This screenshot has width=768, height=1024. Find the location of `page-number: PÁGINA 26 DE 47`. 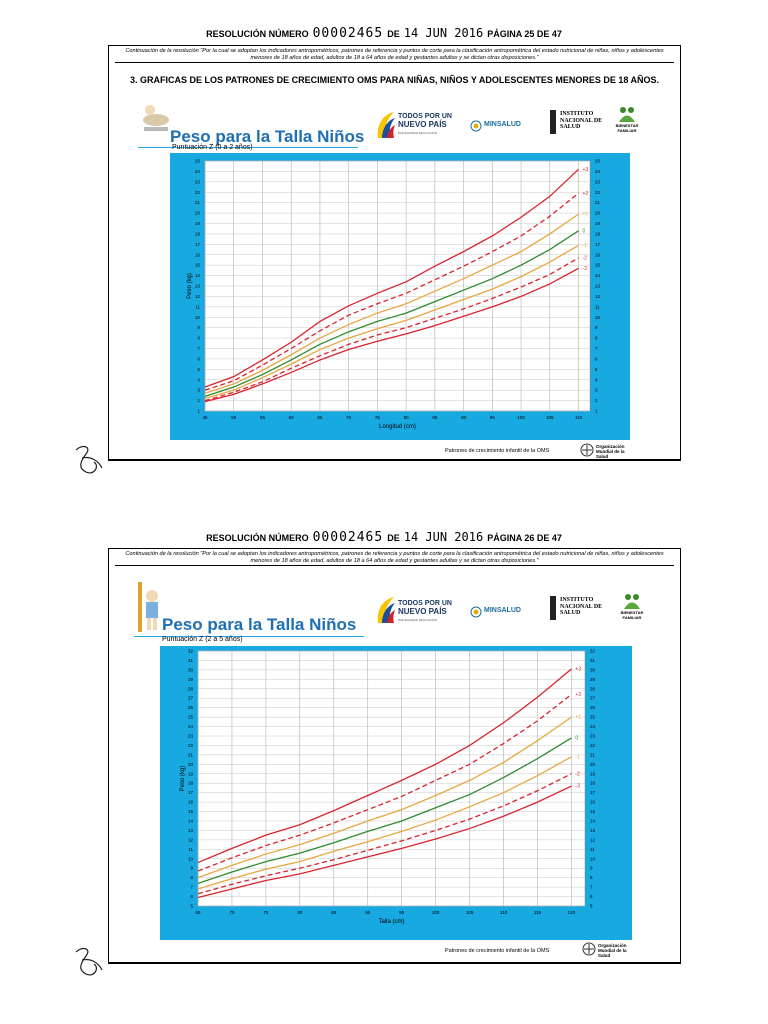

page-number: PÁGINA 26 DE 47 is located at coordinates (524, 538).